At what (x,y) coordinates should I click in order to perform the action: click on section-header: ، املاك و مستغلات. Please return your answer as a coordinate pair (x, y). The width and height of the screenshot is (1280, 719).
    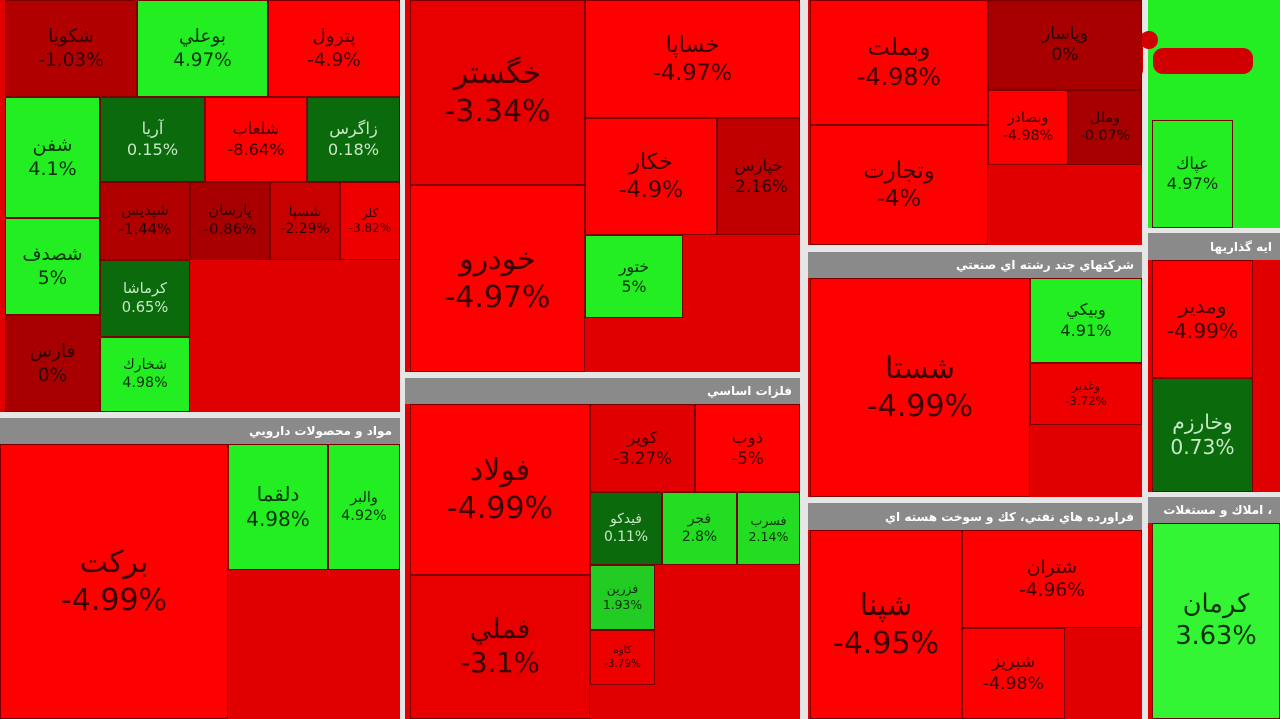
    Looking at the image, I should click on (1214, 510).